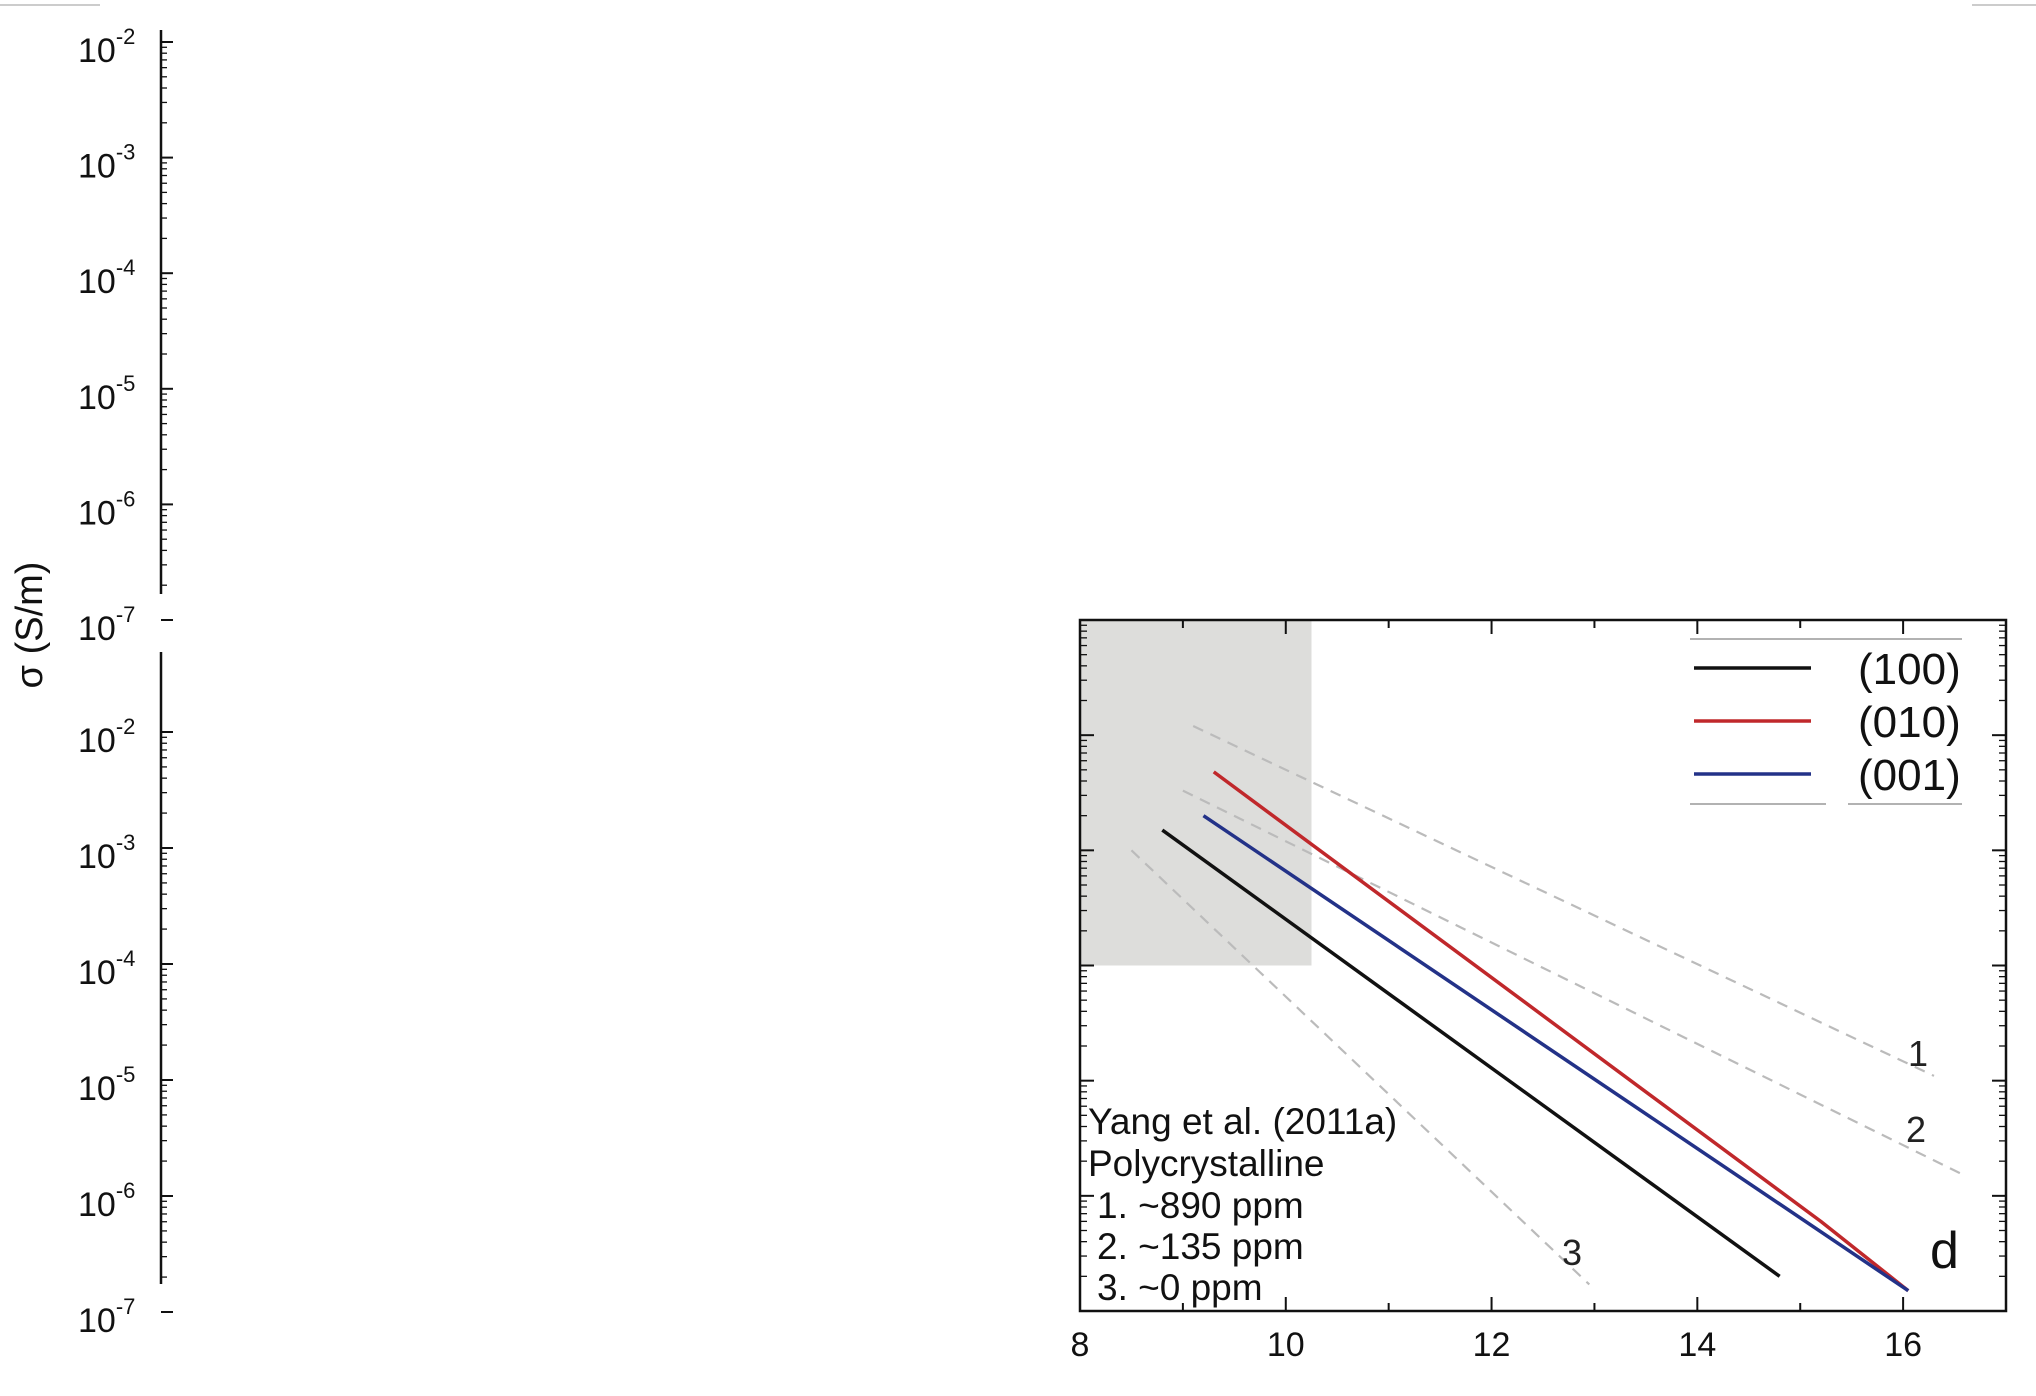  I want to click on reference-label-1: 1, so click(1918, 1053).